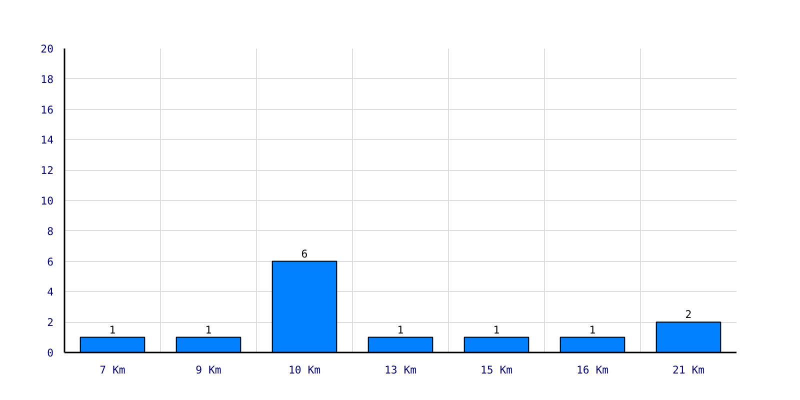  Describe the element at coordinates (47, 49) in the screenshot. I see `y-tick-label: 20` at that location.